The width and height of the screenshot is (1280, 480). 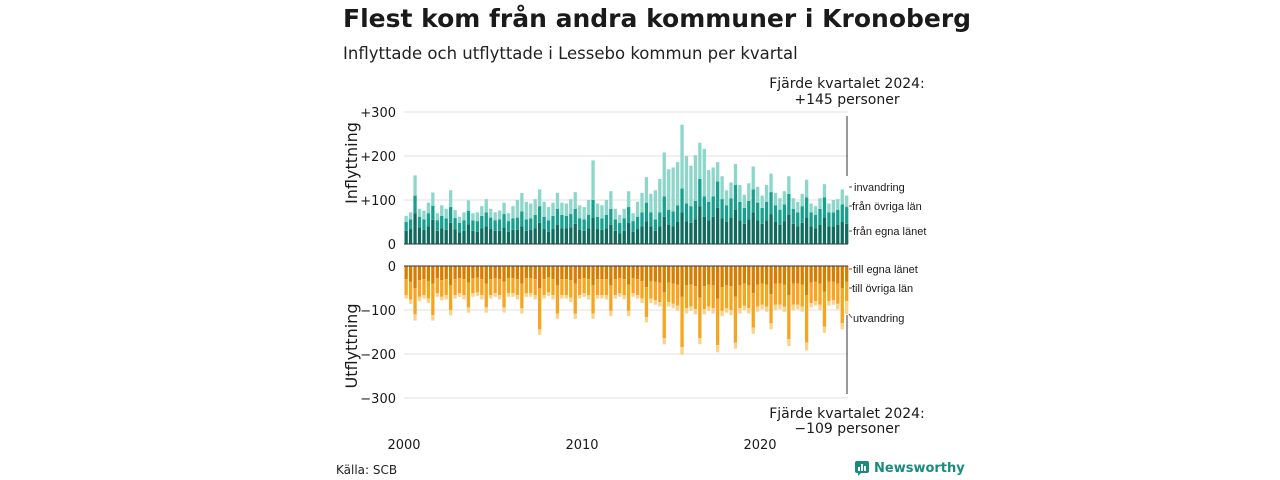 What do you see at coordinates (910, 468) in the screenshot?
I see `brand-logo: Newsworthy` at bounding box center [910, 468].